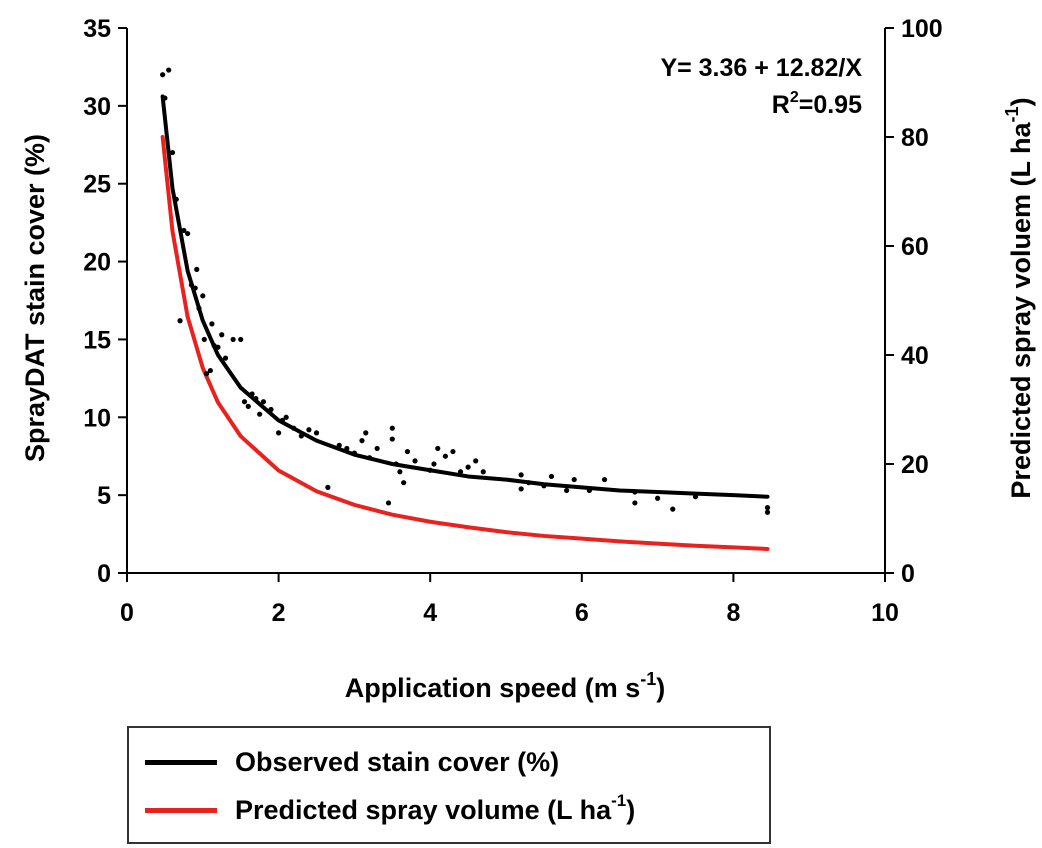  I want to click on right-y-tick-label: 80, so click(915, 138).